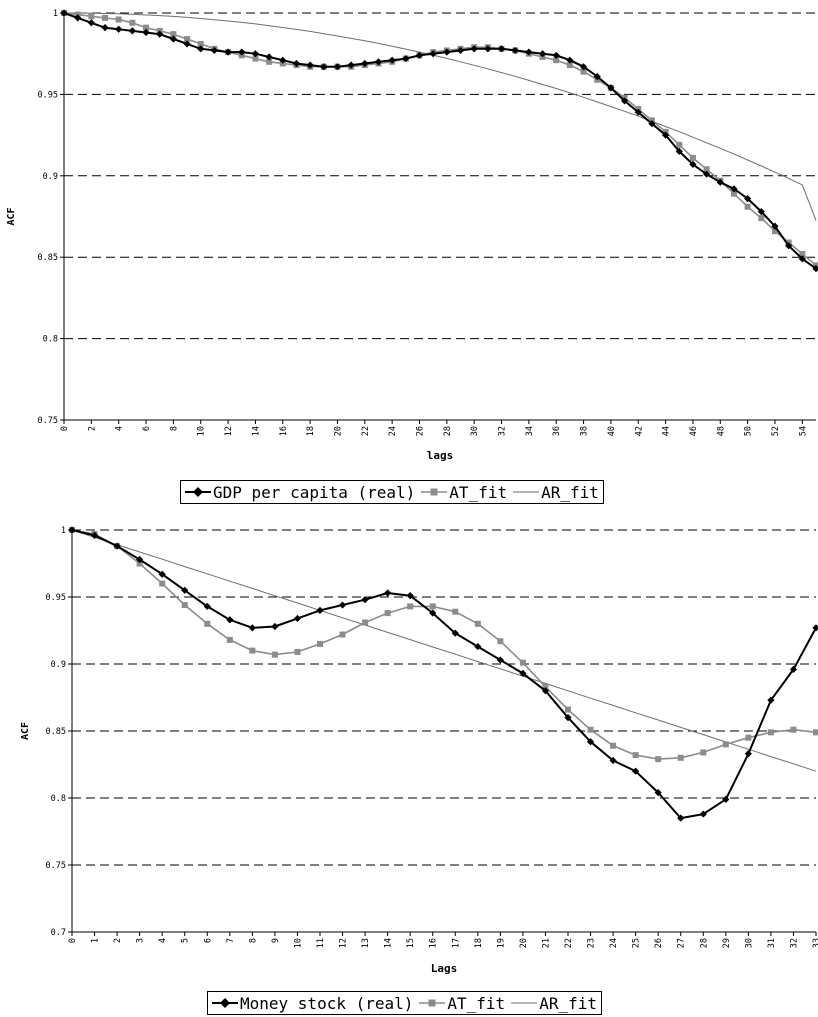 The width and height of the screenshot is (818, 1017). What do you see at coordinates (659, 943) in the screenshot?
I see `x-tick-label: 26` at bounding box center [659, 943].